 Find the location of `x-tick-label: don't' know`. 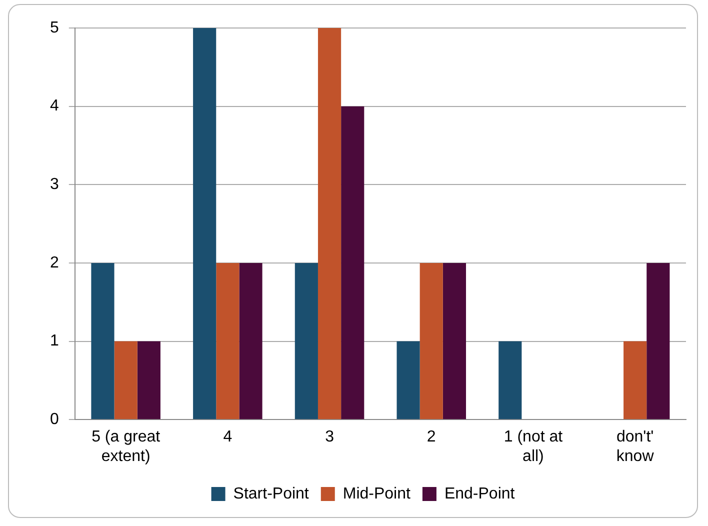

x-tick-label: don't' know is located at coordinates (635, 446).